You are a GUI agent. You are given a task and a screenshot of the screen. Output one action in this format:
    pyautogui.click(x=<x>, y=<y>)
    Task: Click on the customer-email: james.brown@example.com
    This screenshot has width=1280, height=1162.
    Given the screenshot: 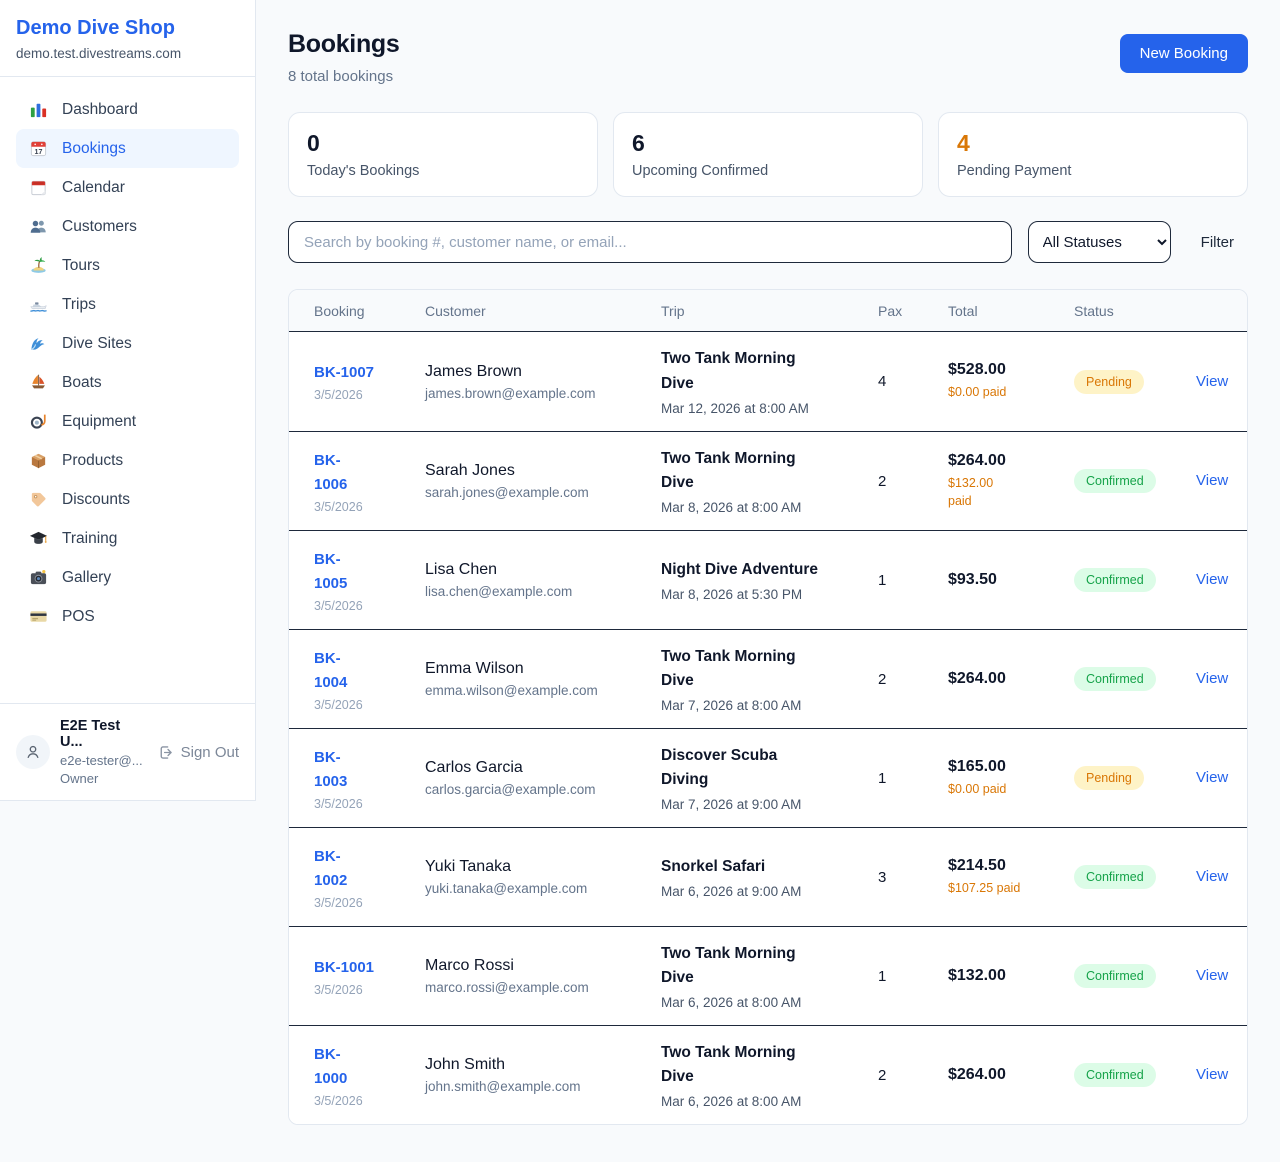 What is the action you would take?
    pyautogui.click(x=510, y=393)
    